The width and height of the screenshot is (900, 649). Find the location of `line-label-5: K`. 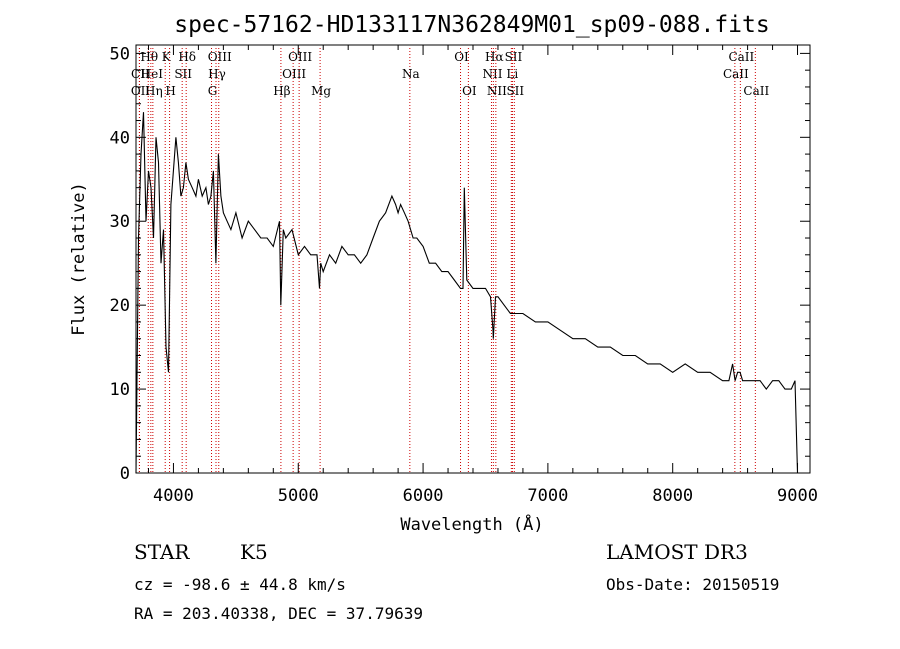

line-label-5: K is located at coordinates (167, 57).